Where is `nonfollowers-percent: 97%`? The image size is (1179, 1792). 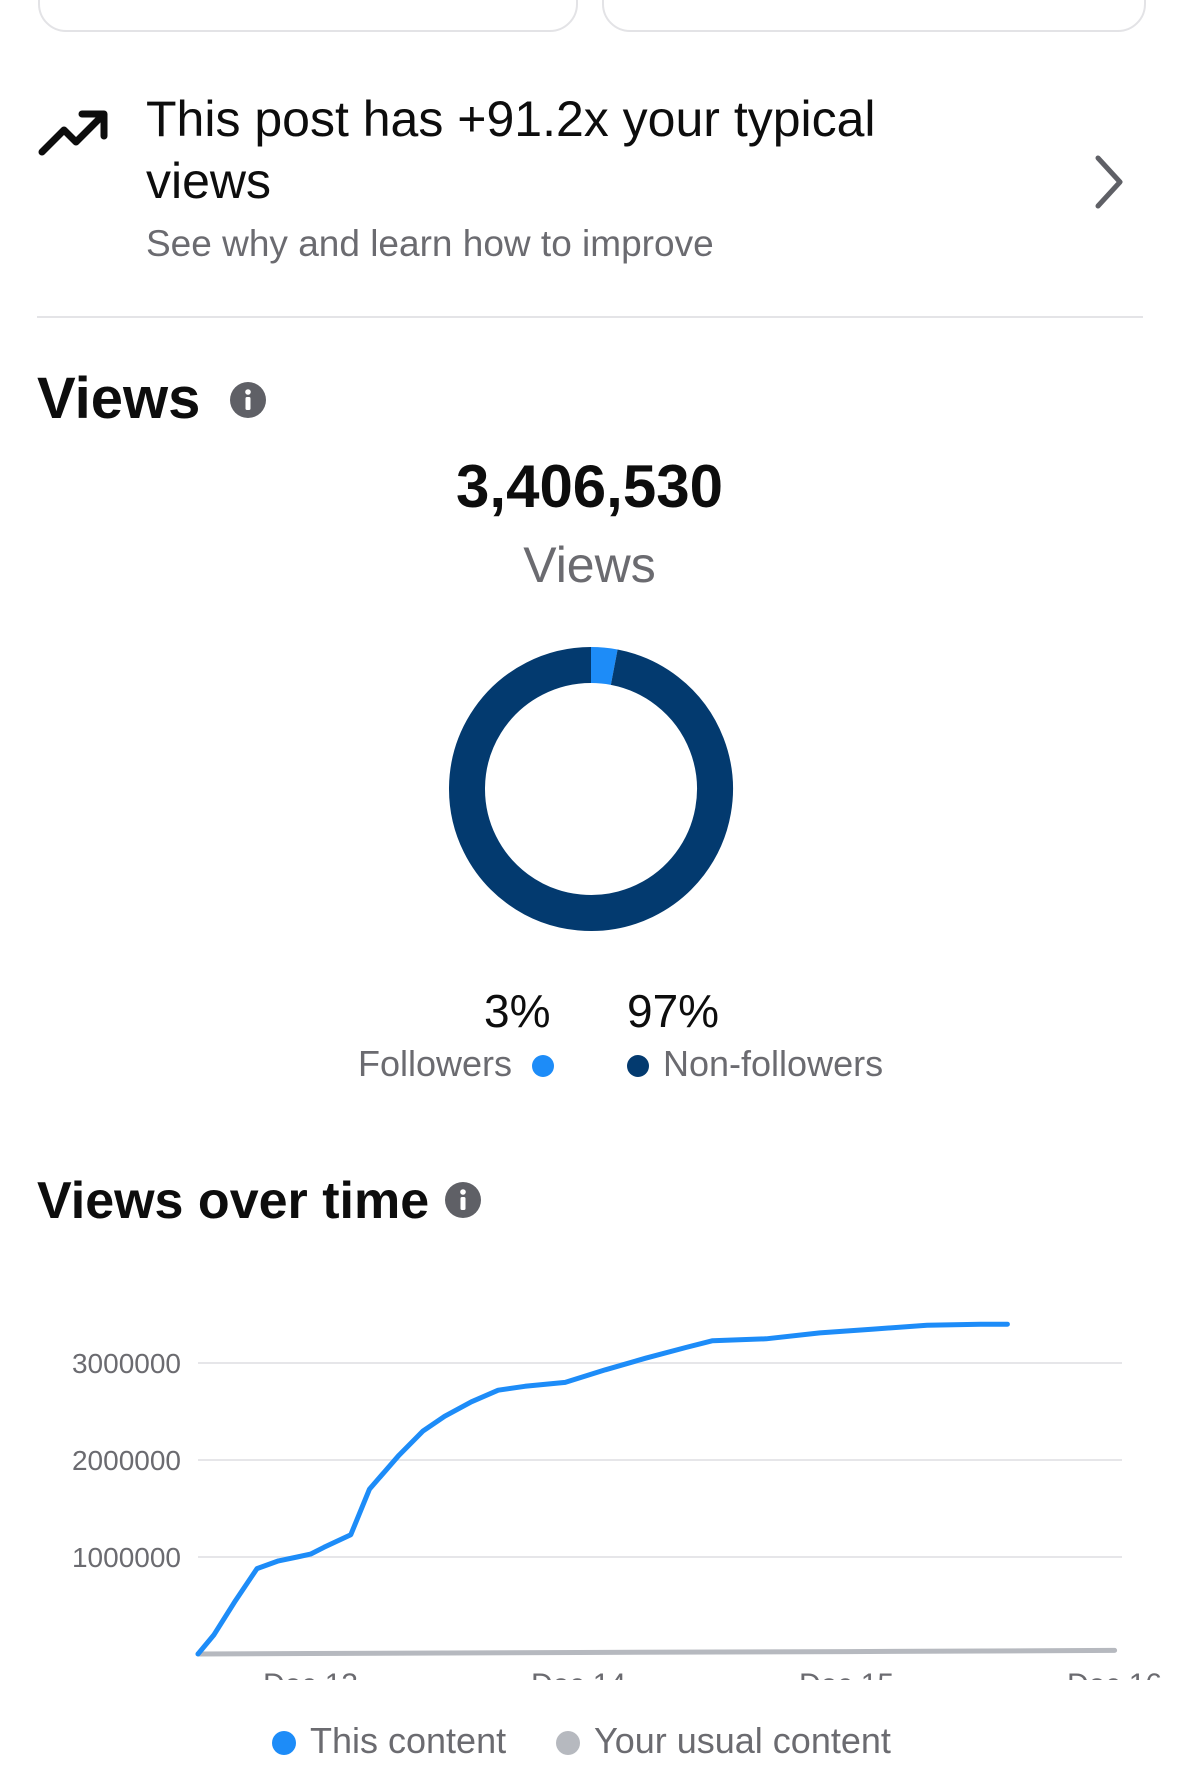
nonfollowers-percent: 97% is located at coordinates (673, 1011).